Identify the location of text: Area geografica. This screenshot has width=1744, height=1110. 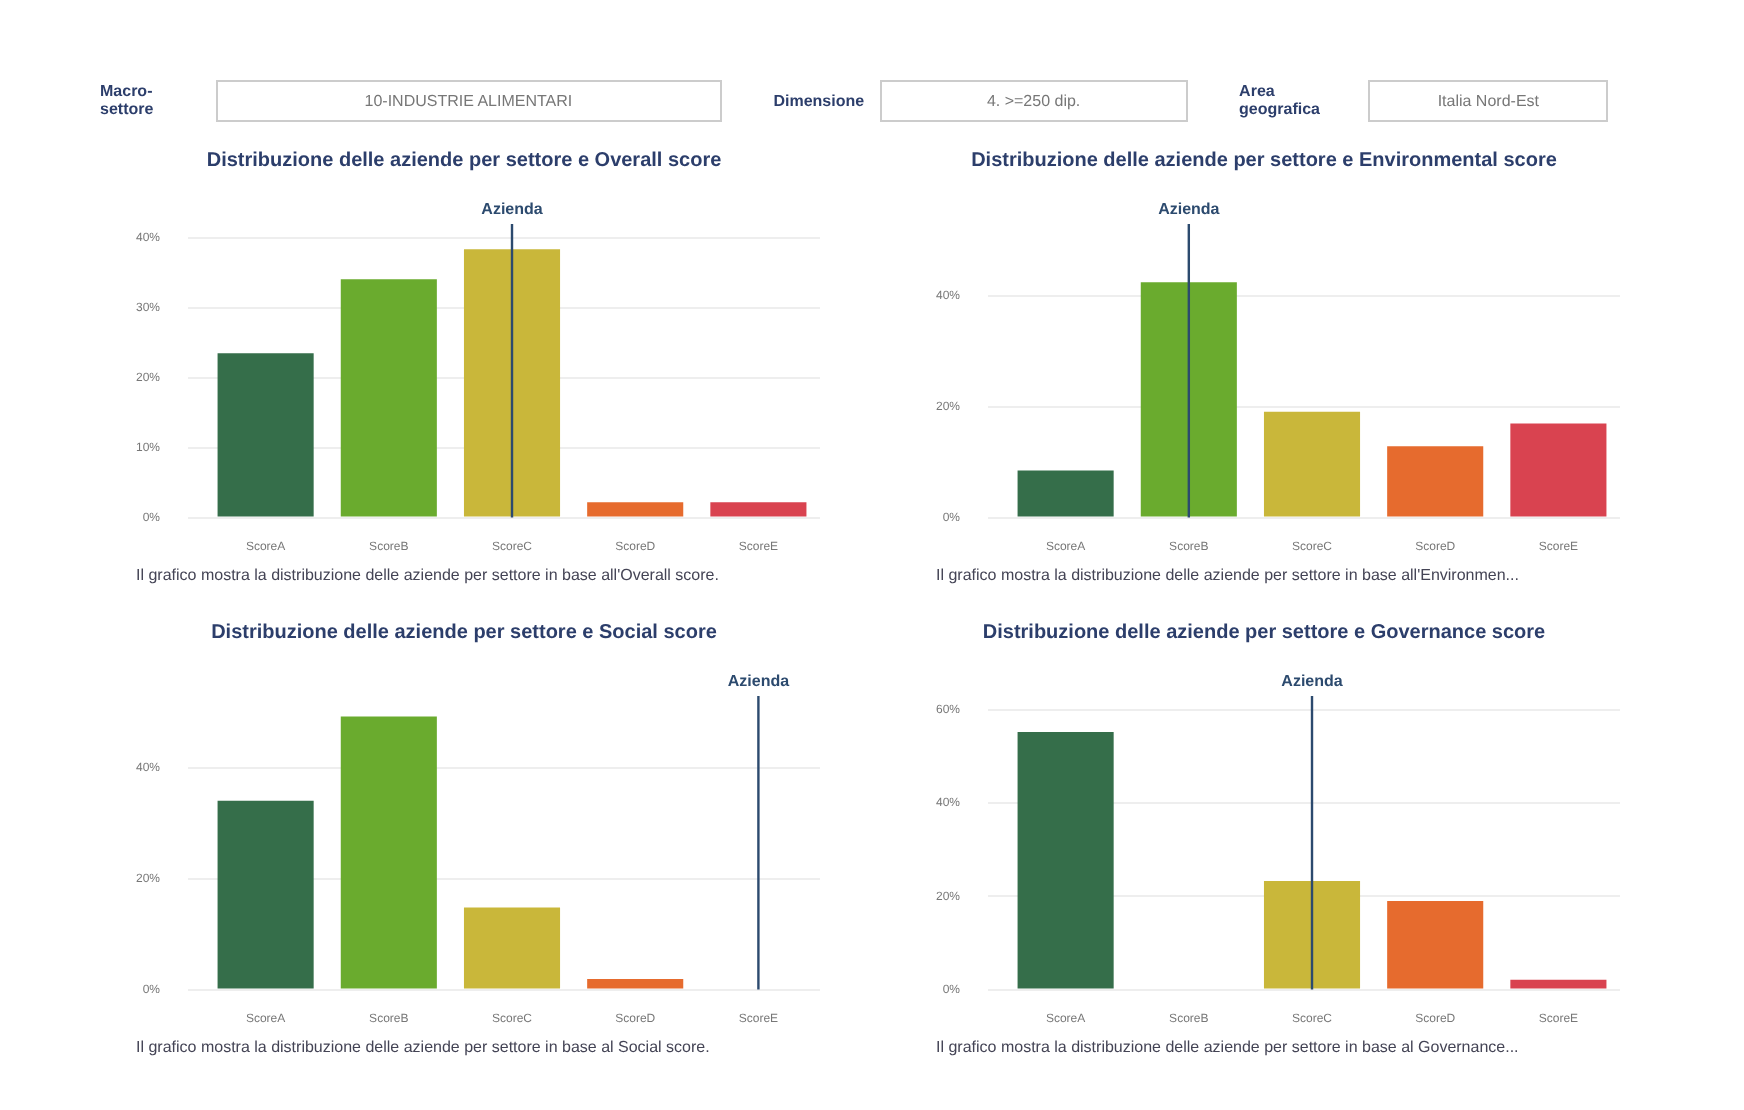
(1281, 100).